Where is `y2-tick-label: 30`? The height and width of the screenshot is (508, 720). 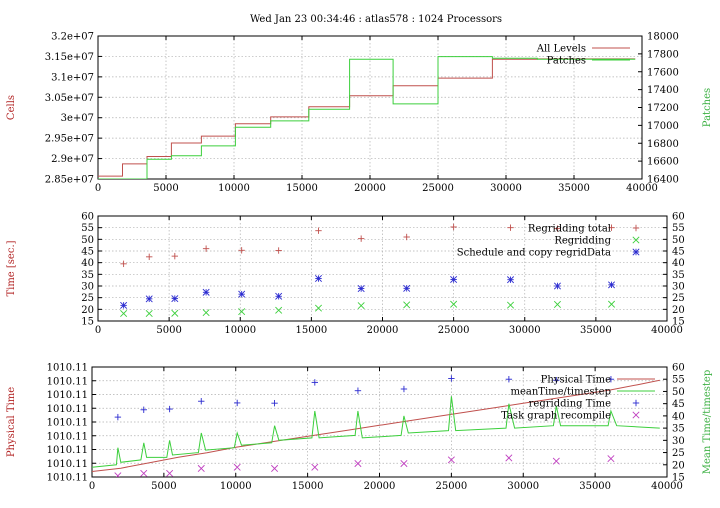 y2-tick-label: 30 is located at coordinates (678, 287).